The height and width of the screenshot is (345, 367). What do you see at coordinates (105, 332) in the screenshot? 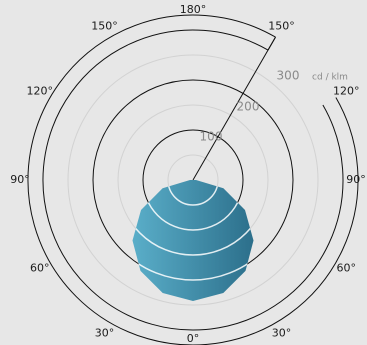
I see `angle-label-30-left: 30°` at bounding box center [105, 332].